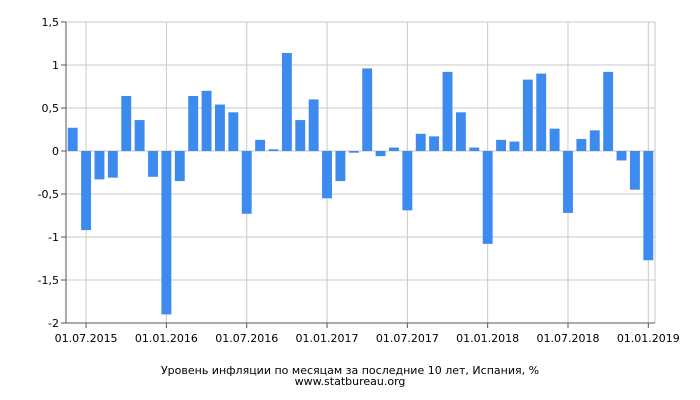  I want to click on y-tick-label: -2, so click(53, 323).